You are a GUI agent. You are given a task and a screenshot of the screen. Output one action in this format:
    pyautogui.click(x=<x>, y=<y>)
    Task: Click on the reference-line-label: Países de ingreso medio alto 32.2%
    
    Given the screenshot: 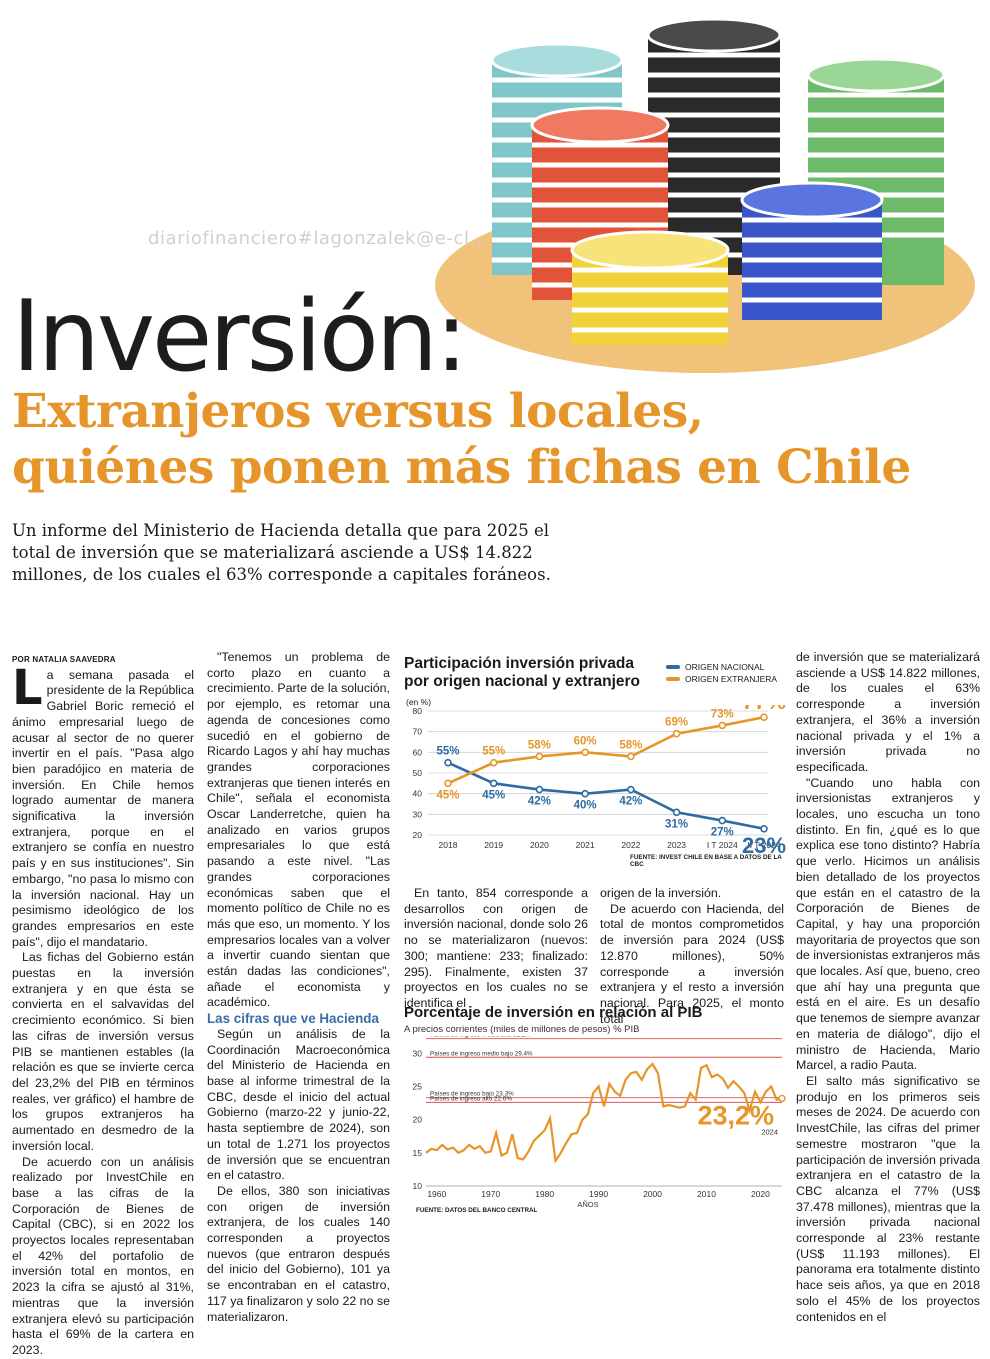 What is the action you would take?
    pyautogui.click(x=480, y=1037)
    